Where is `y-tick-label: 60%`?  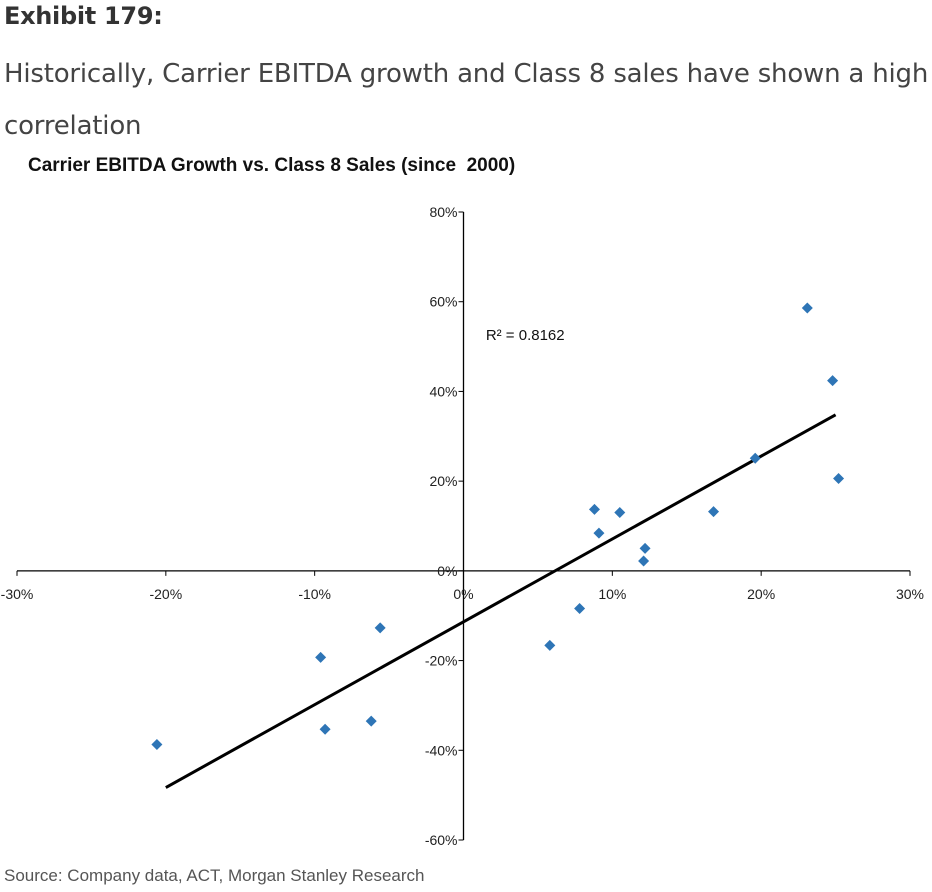
y-tick-label: 60% is located at coordinates (443, 302).